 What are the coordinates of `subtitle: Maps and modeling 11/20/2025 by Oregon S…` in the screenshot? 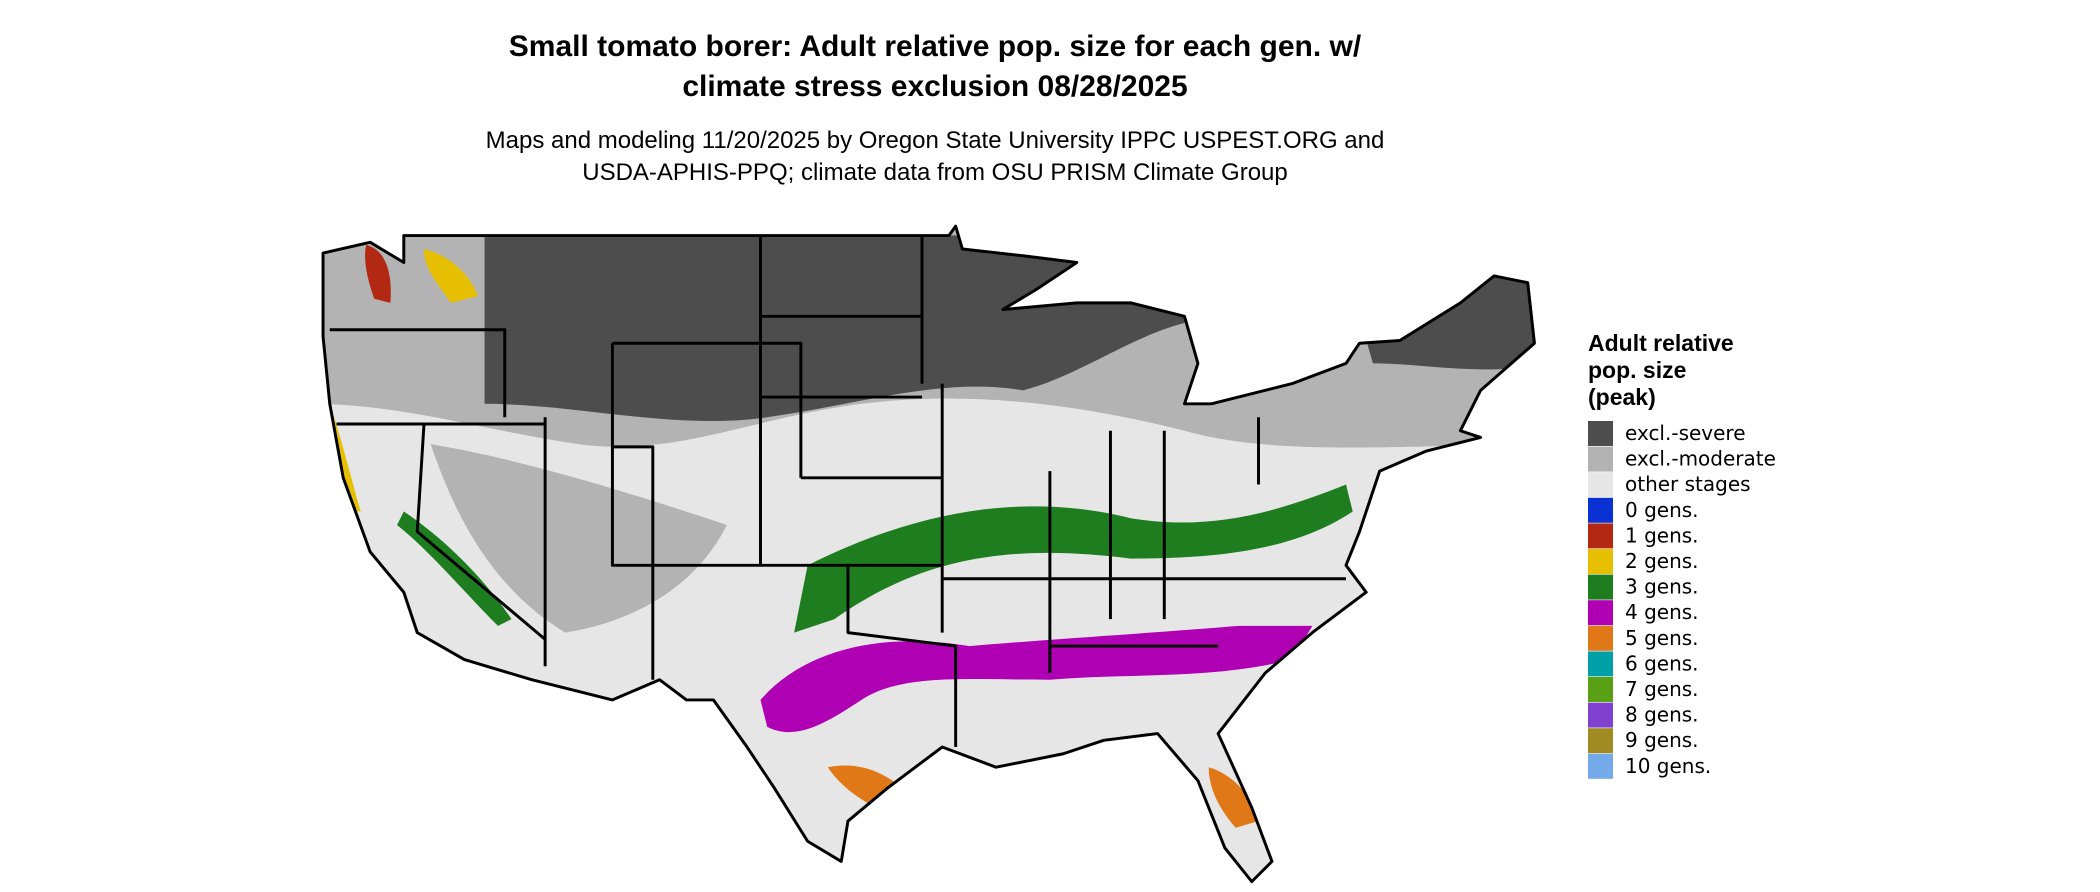 It's located at (935, 140).